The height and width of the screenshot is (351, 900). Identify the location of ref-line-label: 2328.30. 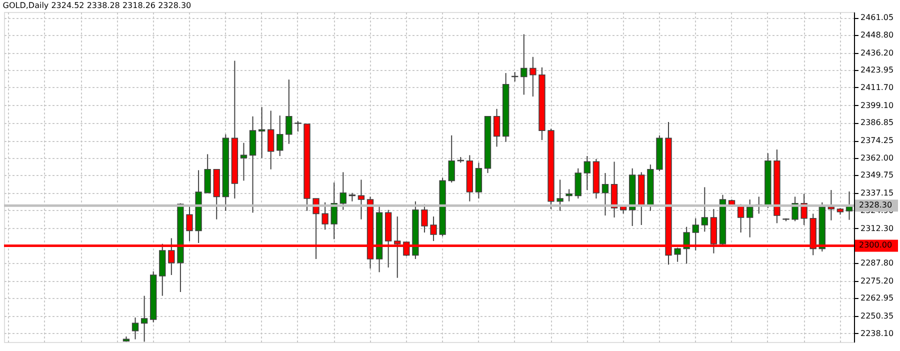
(875, 205).